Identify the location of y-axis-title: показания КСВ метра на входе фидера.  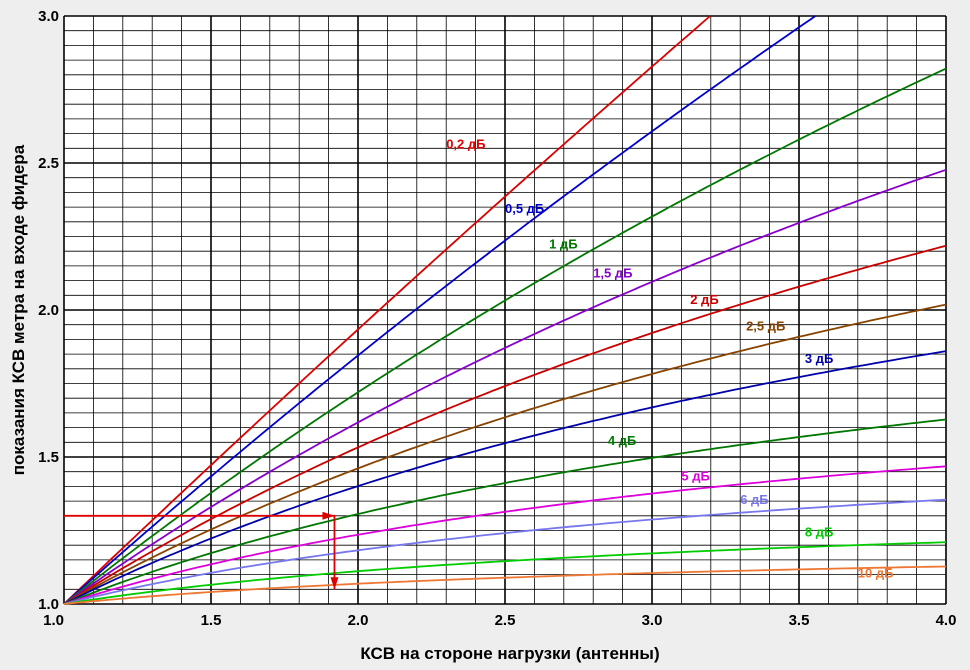
(18, 309).